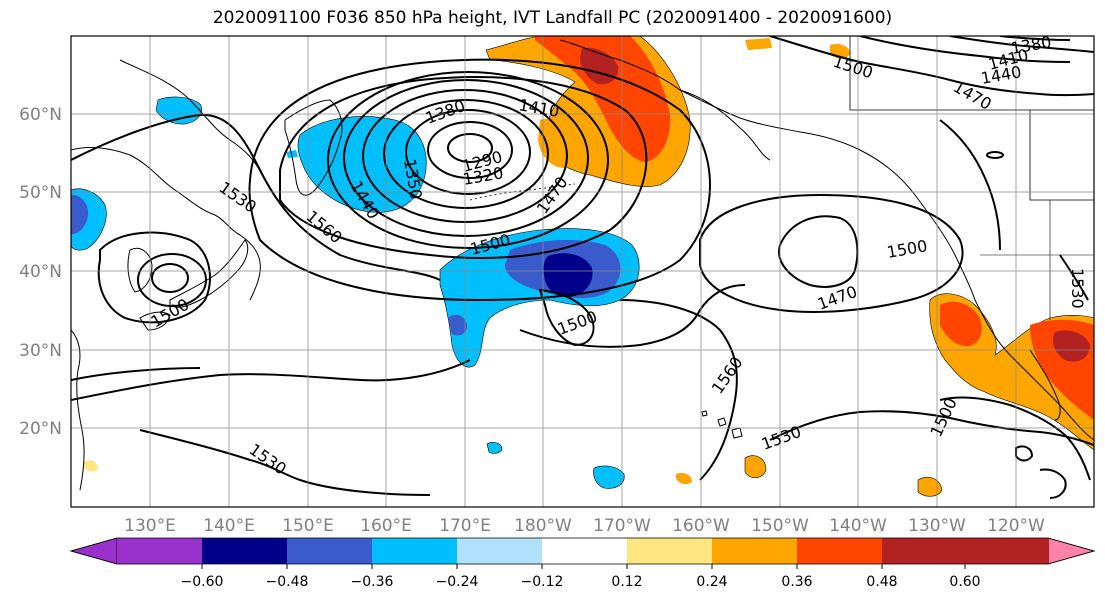 This screenshot has width=1105, height=601. I want to click on lon-label: 150°E, so click(308, 526).